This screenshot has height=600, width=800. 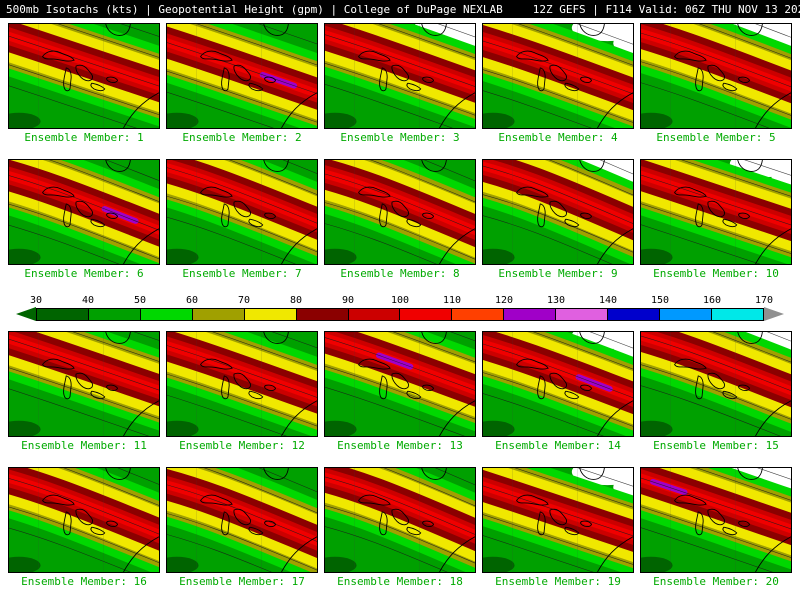 I want to click on colorbar: 30 40 50 60 70 80 90 100 110 120 130 140 150 160 170, so click(x=400, y=308).